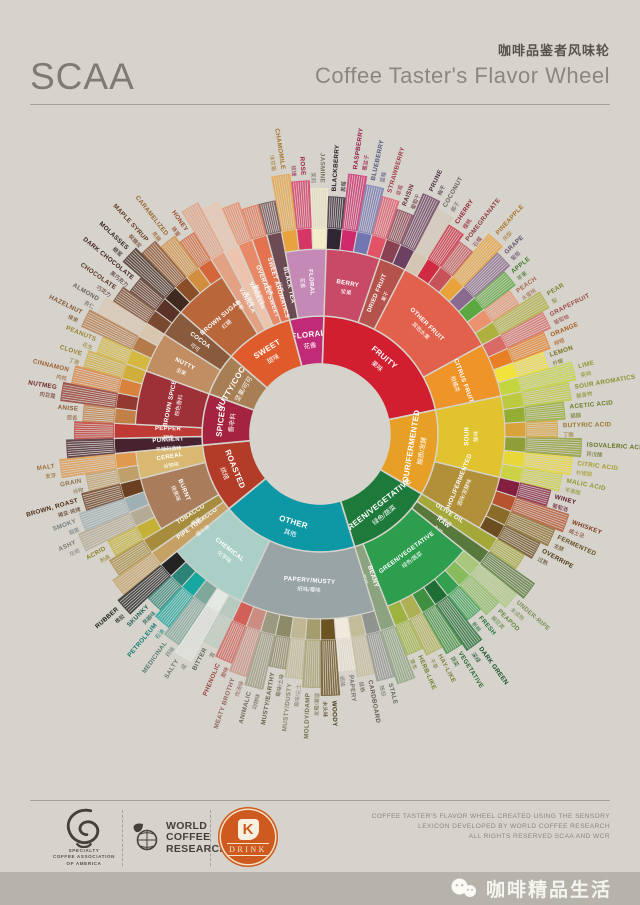 The image size is (640, 905). Describe the element at coordinates (212, 654) in the screenshot. I see `svg-text: 苦` at that location.